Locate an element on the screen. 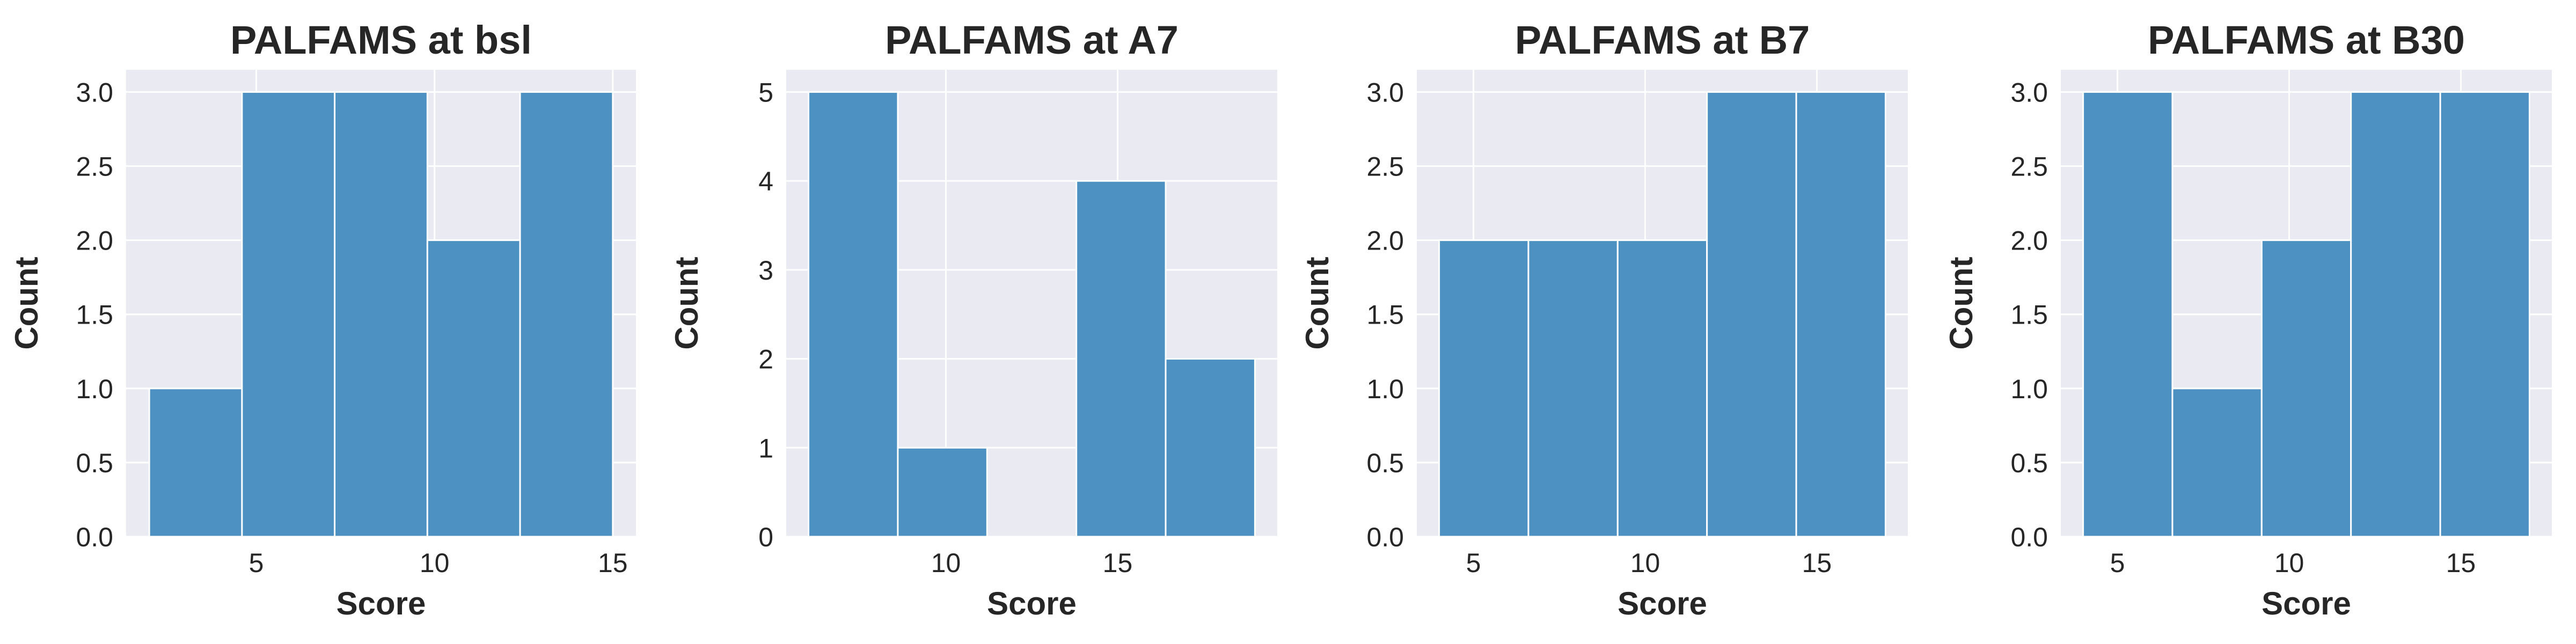 The height and width of the screenshot is (644, 2576). panel-title: PALFAMS at B30 is located at coordinates (2306, 40).